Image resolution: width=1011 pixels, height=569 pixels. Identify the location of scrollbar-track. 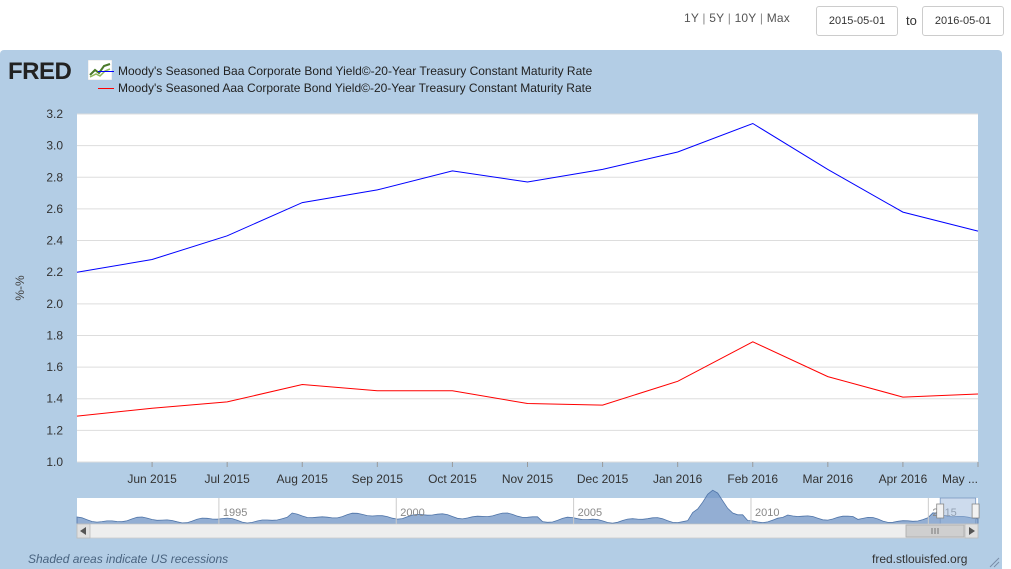
(527, 531).